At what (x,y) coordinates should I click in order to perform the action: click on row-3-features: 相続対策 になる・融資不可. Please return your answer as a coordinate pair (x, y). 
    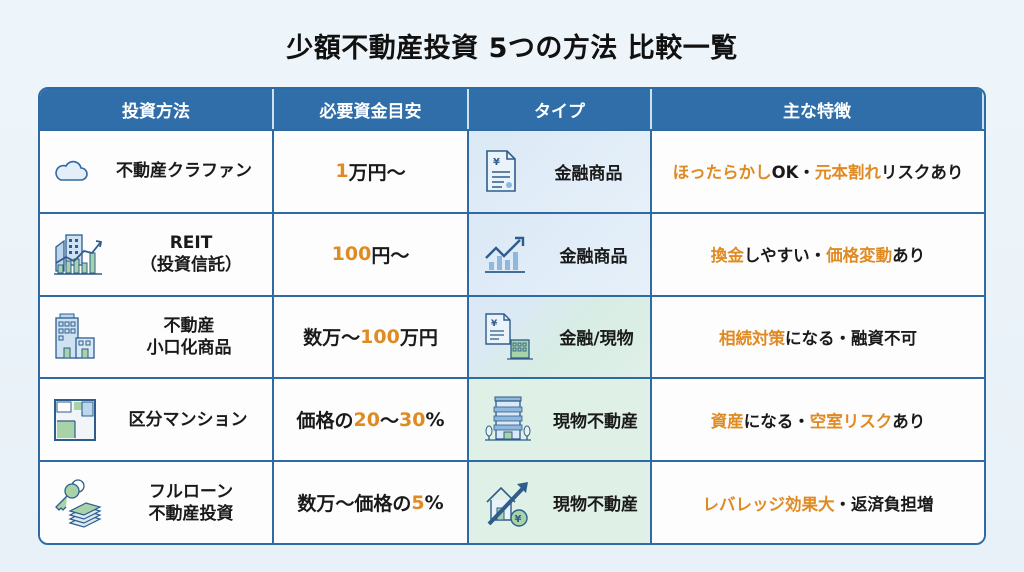
    Looking at the image, I should click on (818, 336).